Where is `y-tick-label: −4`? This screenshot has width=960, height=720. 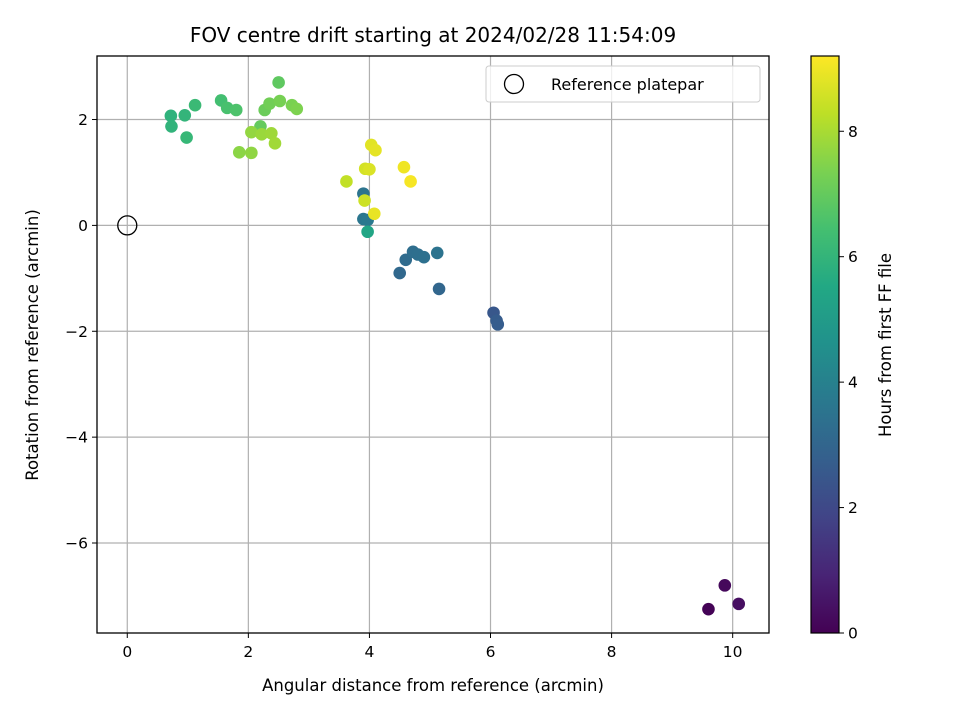 y-tick-label: −4 is located at coordinates (76, 438).